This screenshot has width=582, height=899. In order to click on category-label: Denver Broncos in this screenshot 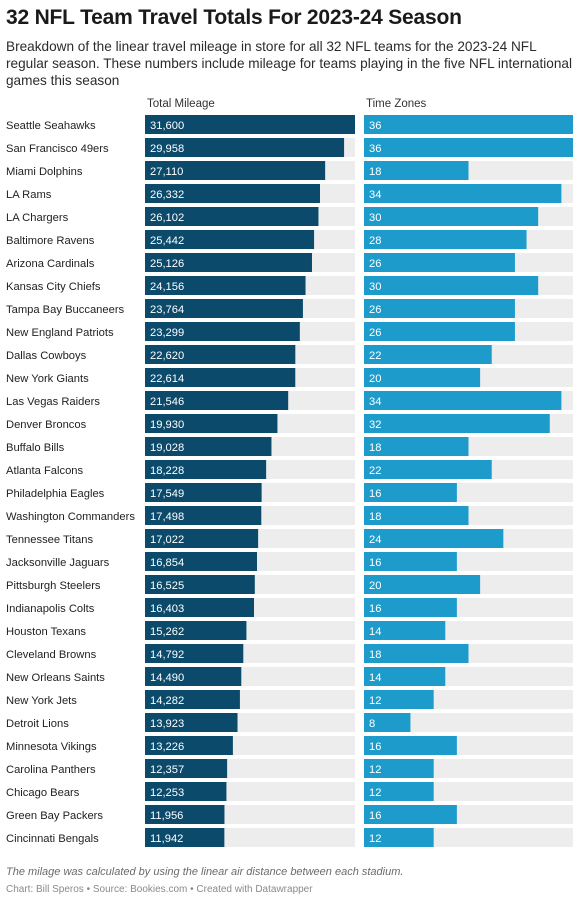, I will do `click(46, 425)`.